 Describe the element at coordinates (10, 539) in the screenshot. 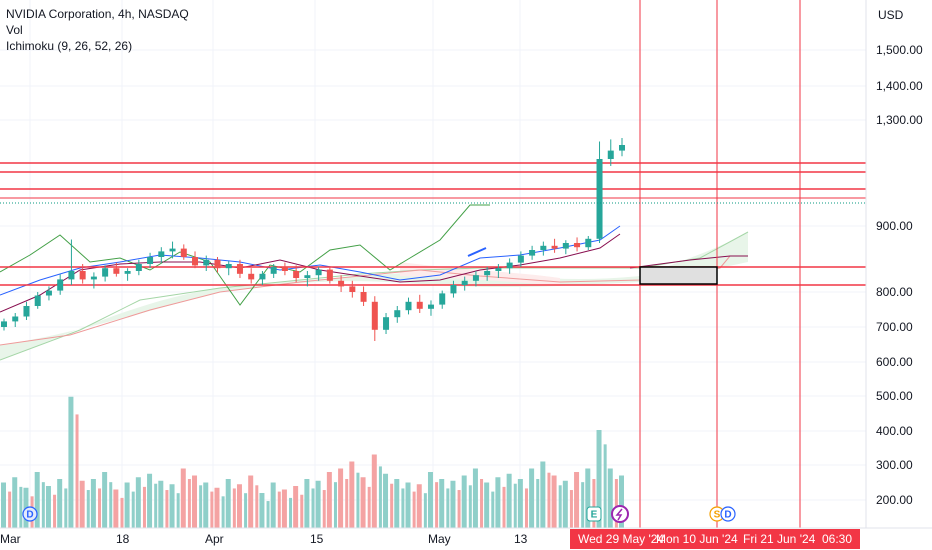

I see `time-tick-label: Mar` at that location.